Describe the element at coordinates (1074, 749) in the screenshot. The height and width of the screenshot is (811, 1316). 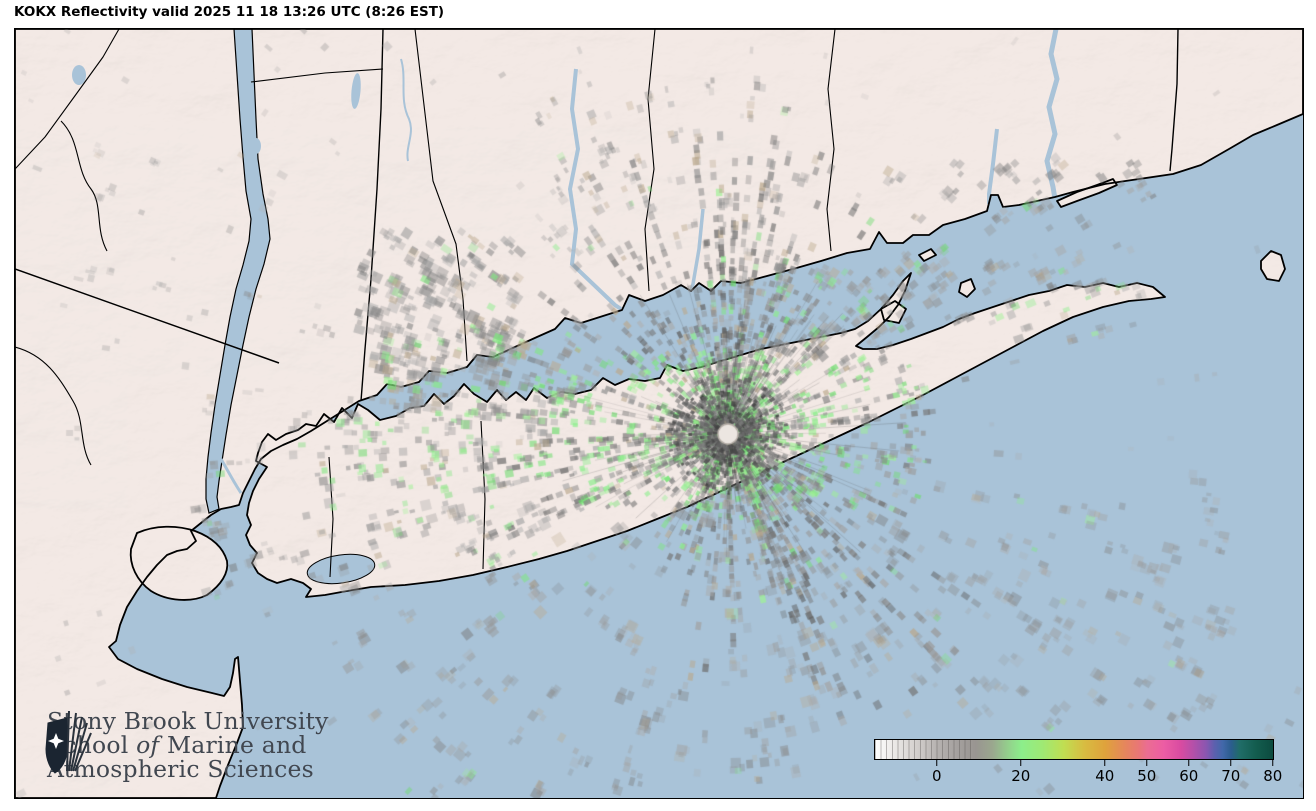
I see `colorbar-gradient` at that location.